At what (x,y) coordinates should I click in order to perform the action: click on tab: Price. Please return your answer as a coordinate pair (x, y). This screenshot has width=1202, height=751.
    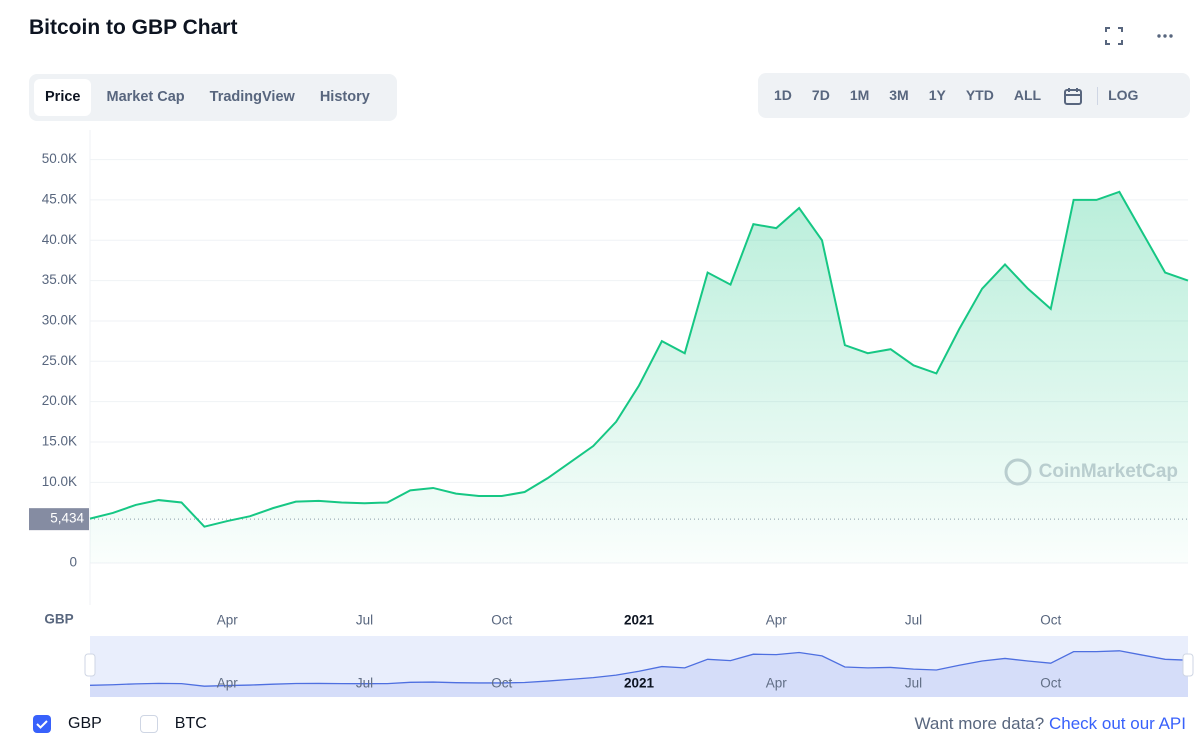
    Looking at the image, I should click on (63, 97).